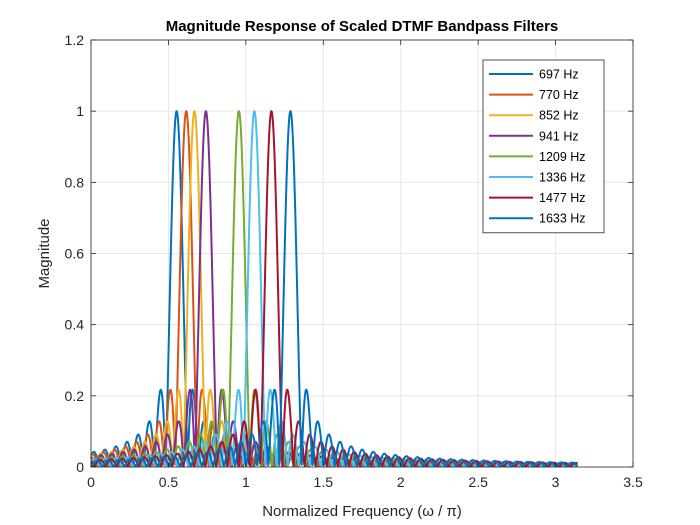 The image size is (700, 525). What do you see at coordinates (75, 40) in the screenshot?
I see `y-tick-label: 1.2` at bounding box center [75, 40].